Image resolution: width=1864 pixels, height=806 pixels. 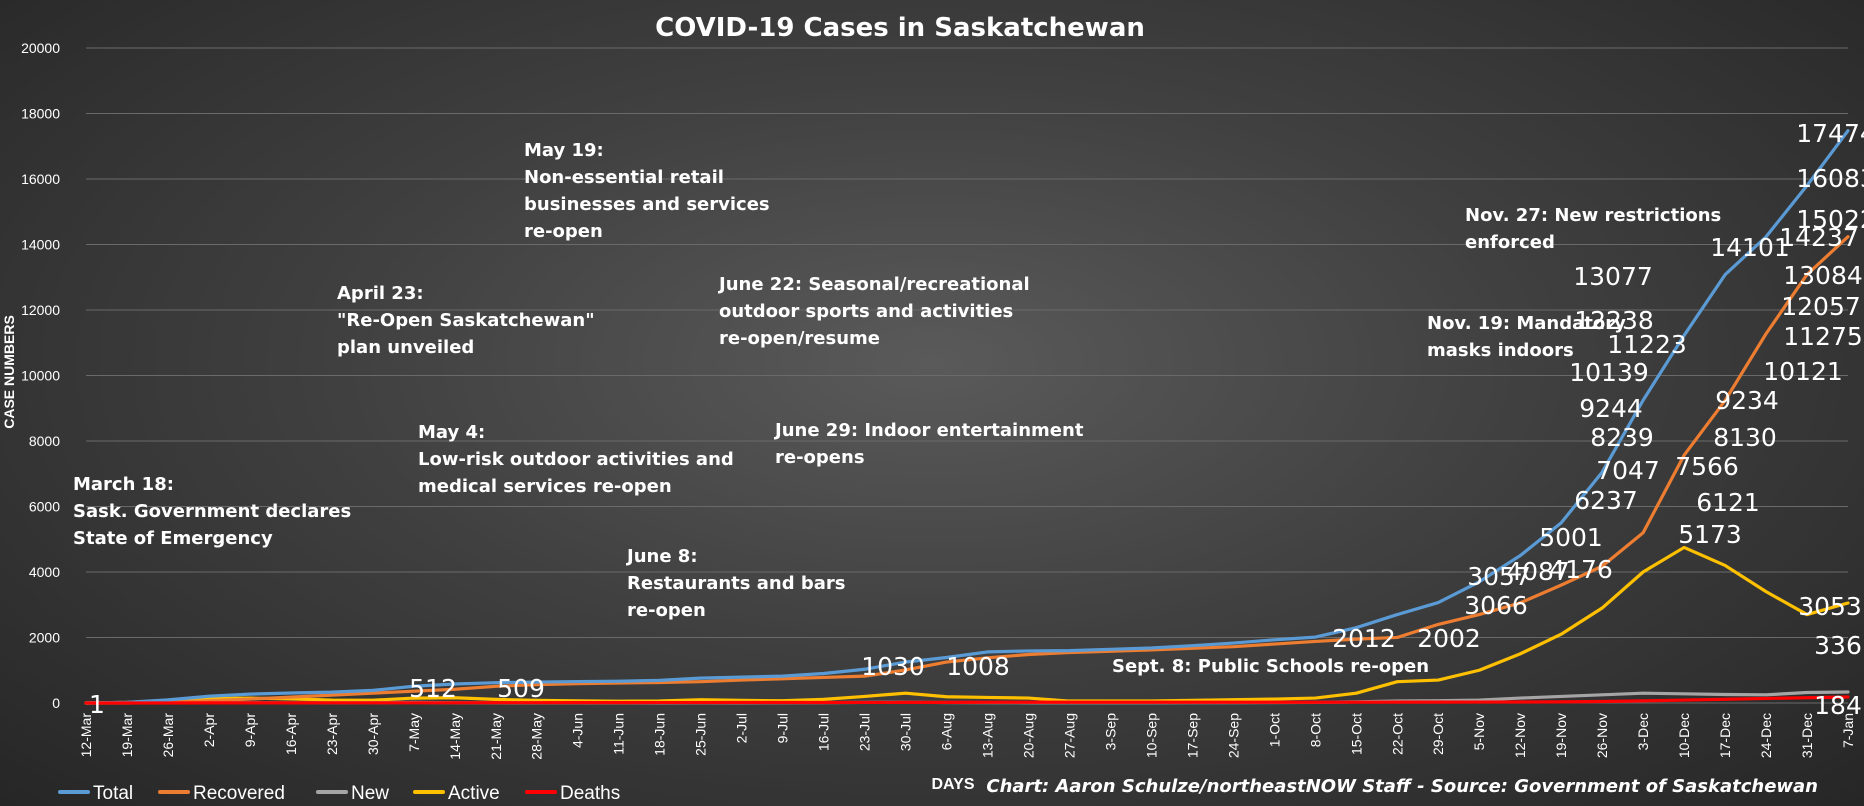 I want to click on x-tick-label: 14-May, so click(x=455, y=736).